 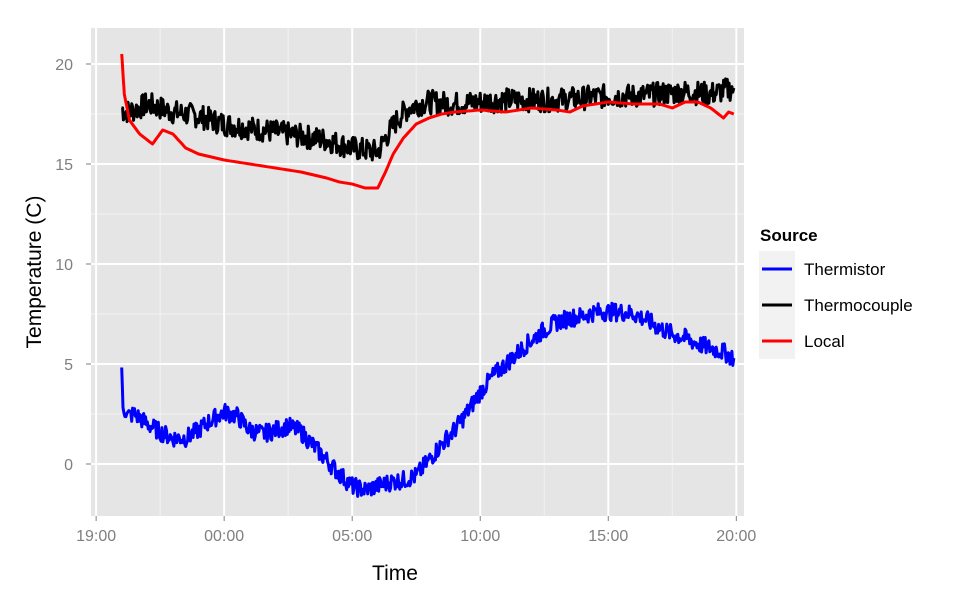 What do you see at coordinates (224, 536) in the screenshot?
I see `x-tick-label: 00:00` at bounding box center [224, 536].